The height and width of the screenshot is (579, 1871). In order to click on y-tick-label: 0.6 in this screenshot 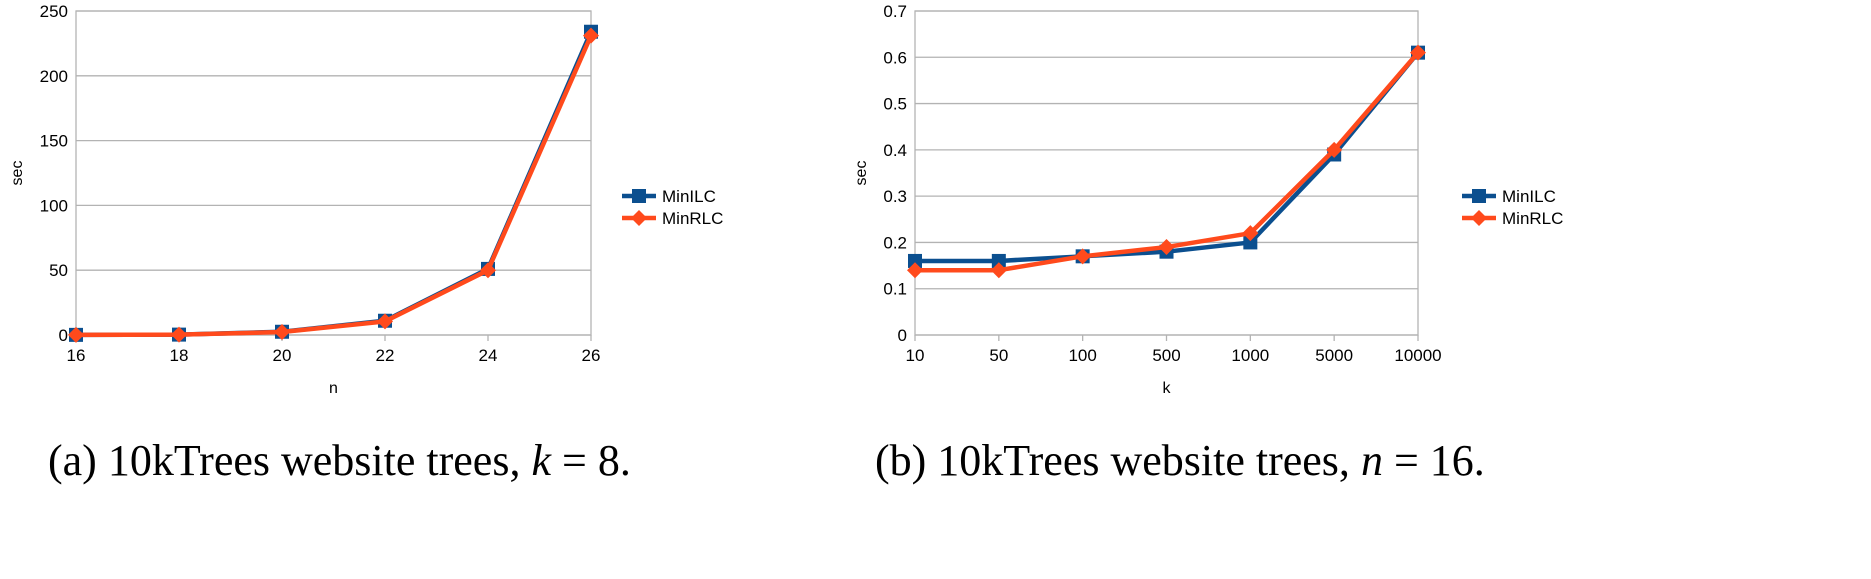, I will do `click(895, 57)`.